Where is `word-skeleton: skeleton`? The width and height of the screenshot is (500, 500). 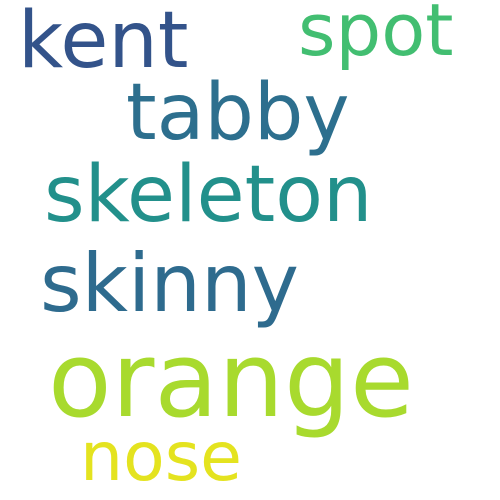
word-skeleton: skeleton is located at coordinates (208, 195).